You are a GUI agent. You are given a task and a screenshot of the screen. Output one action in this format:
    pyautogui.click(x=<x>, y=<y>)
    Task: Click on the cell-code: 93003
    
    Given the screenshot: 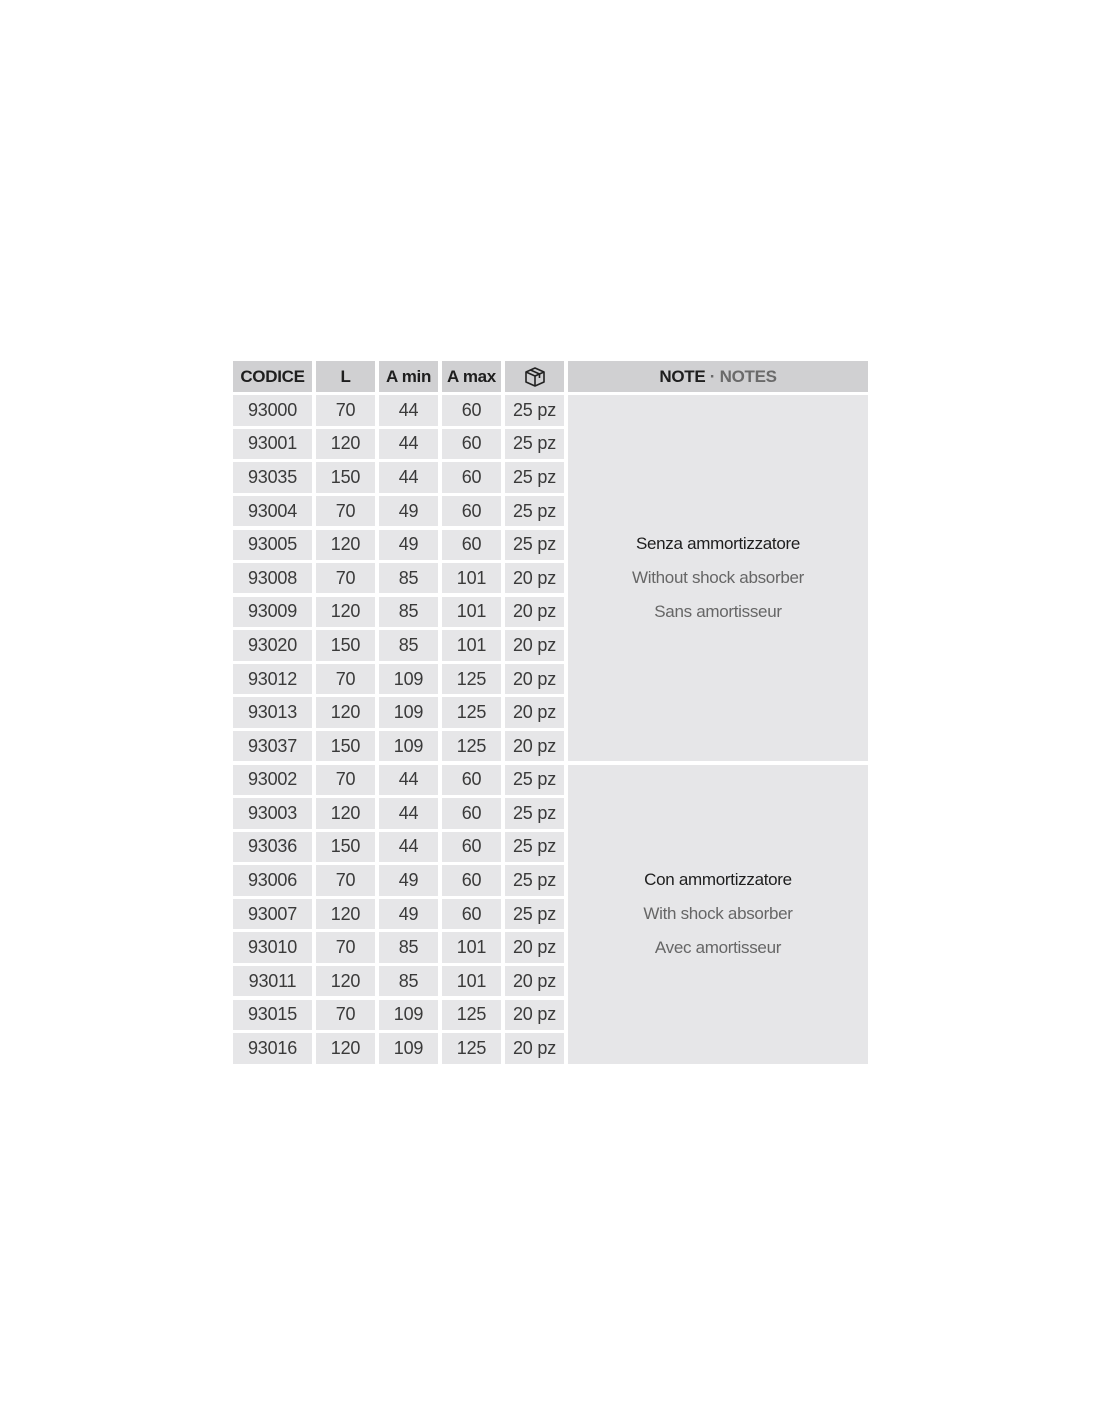 What is the action you would take?
    pyautogui.click(x=272, y=813)
    